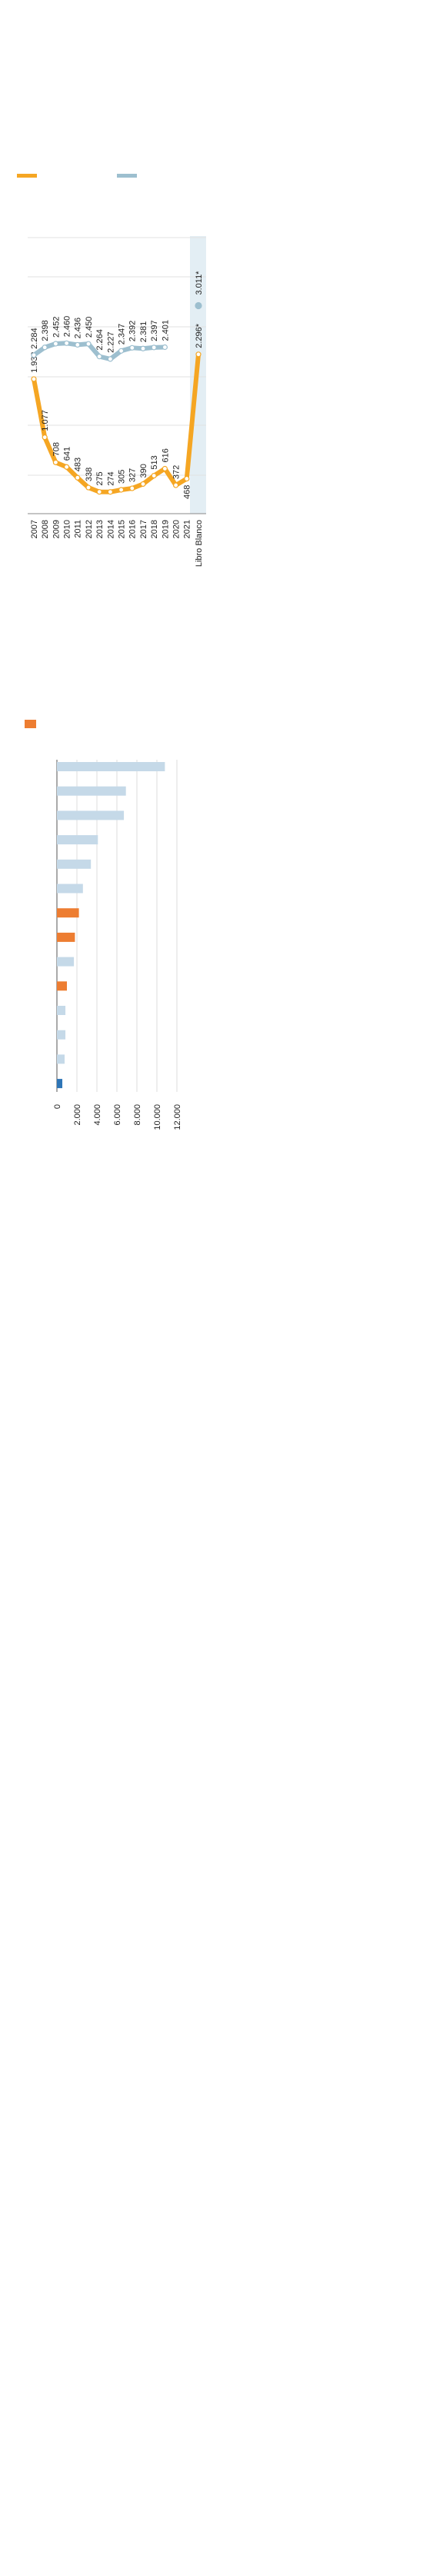  I want to click on x-tick-label: 2013, so click(100, 529).